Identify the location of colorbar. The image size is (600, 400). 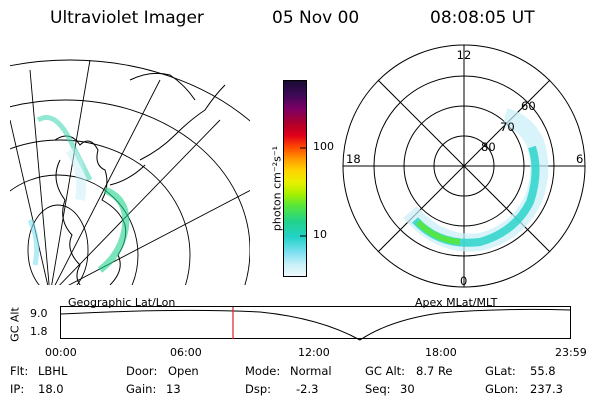
(295, 178).